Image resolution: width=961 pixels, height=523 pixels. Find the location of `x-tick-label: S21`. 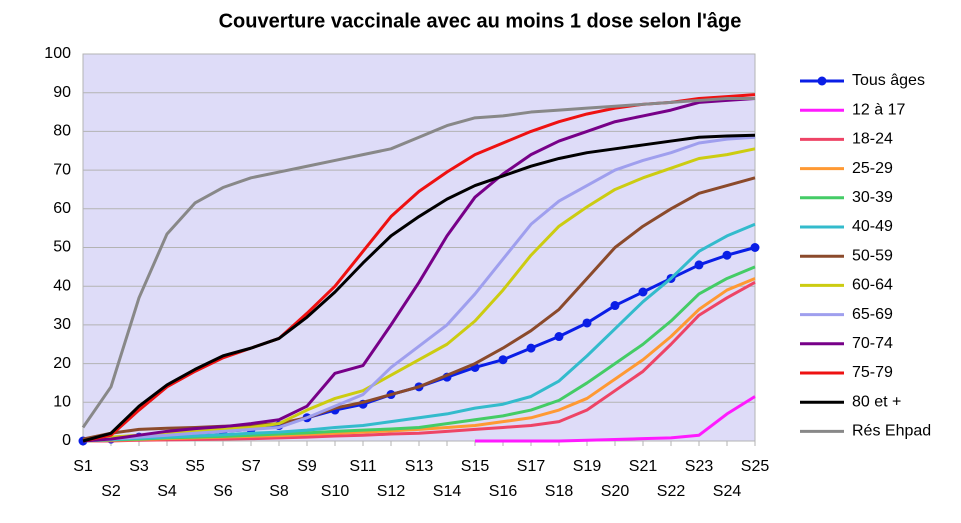

x-tick-label: S21 is located at coordinates (643, 466).